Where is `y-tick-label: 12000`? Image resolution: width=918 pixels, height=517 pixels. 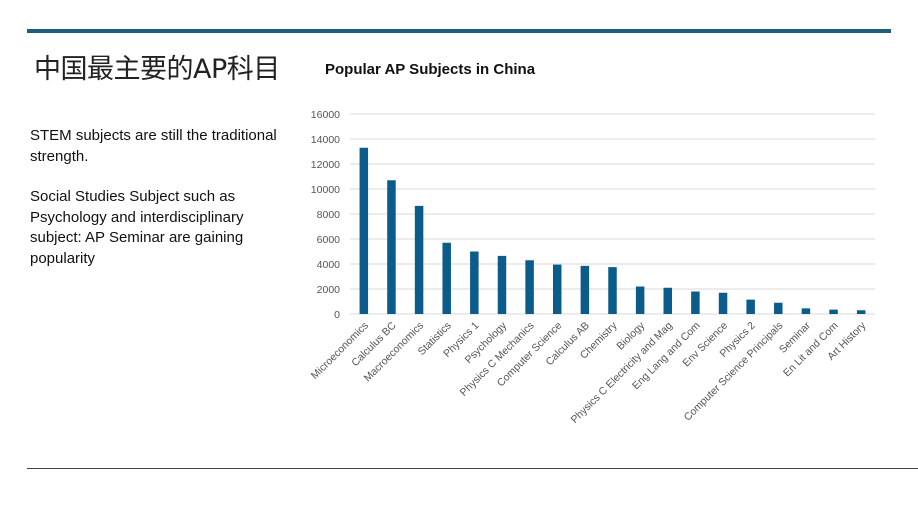 y-tick-label: 12000 is located at coordinates (325, 165).